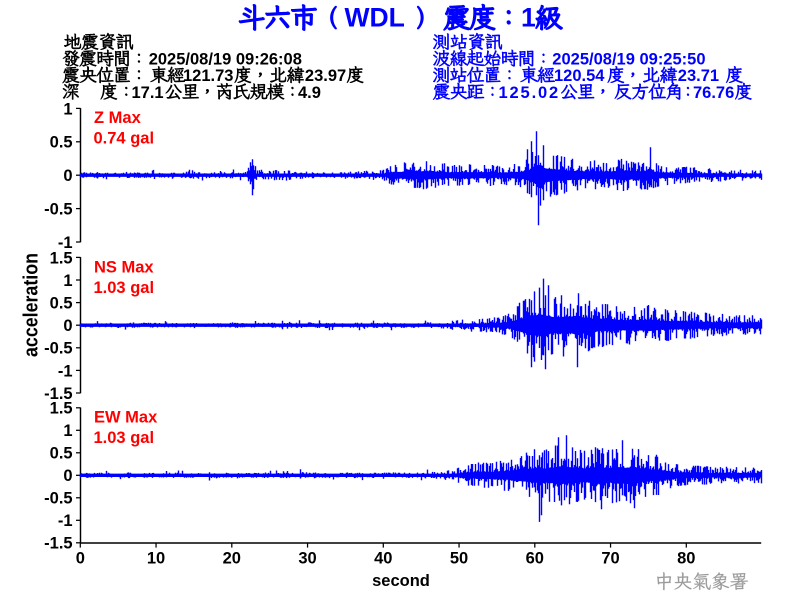 The image size is (800, 600). Describe the element at coordinates (32, 305) in the screenshot. I see `svg-text: acceleration` at that location.